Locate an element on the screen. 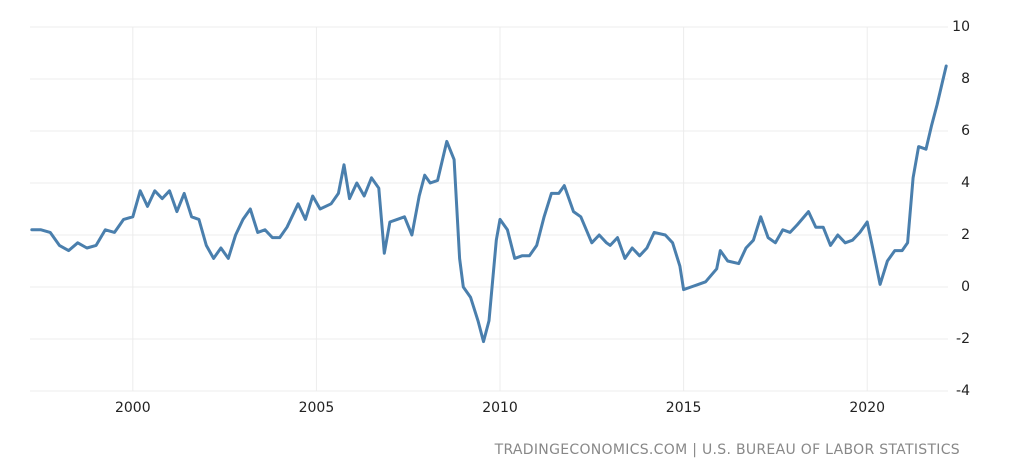 The width and height of the screenshot is (1024, 476). x-tick-label: 2005 is located at coordinates (317, 408).